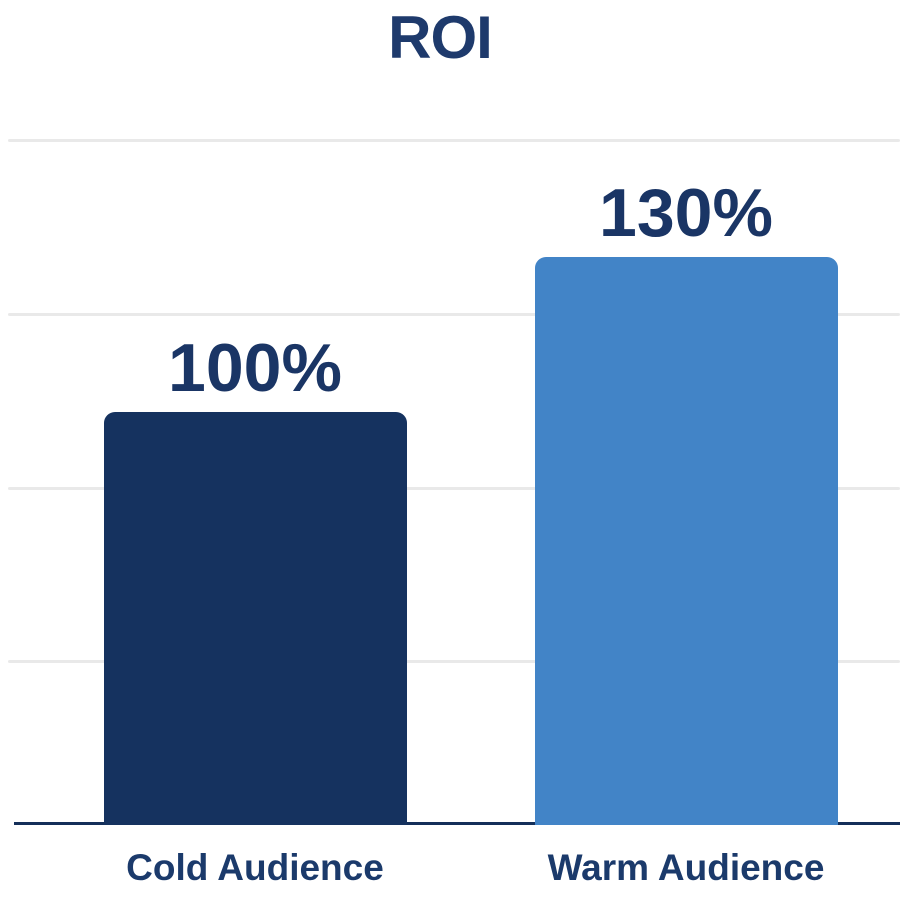  Describe the element at coordinates (686, 213) in the screenshot. I see `value-label-warm-audience: 130%` at that location.